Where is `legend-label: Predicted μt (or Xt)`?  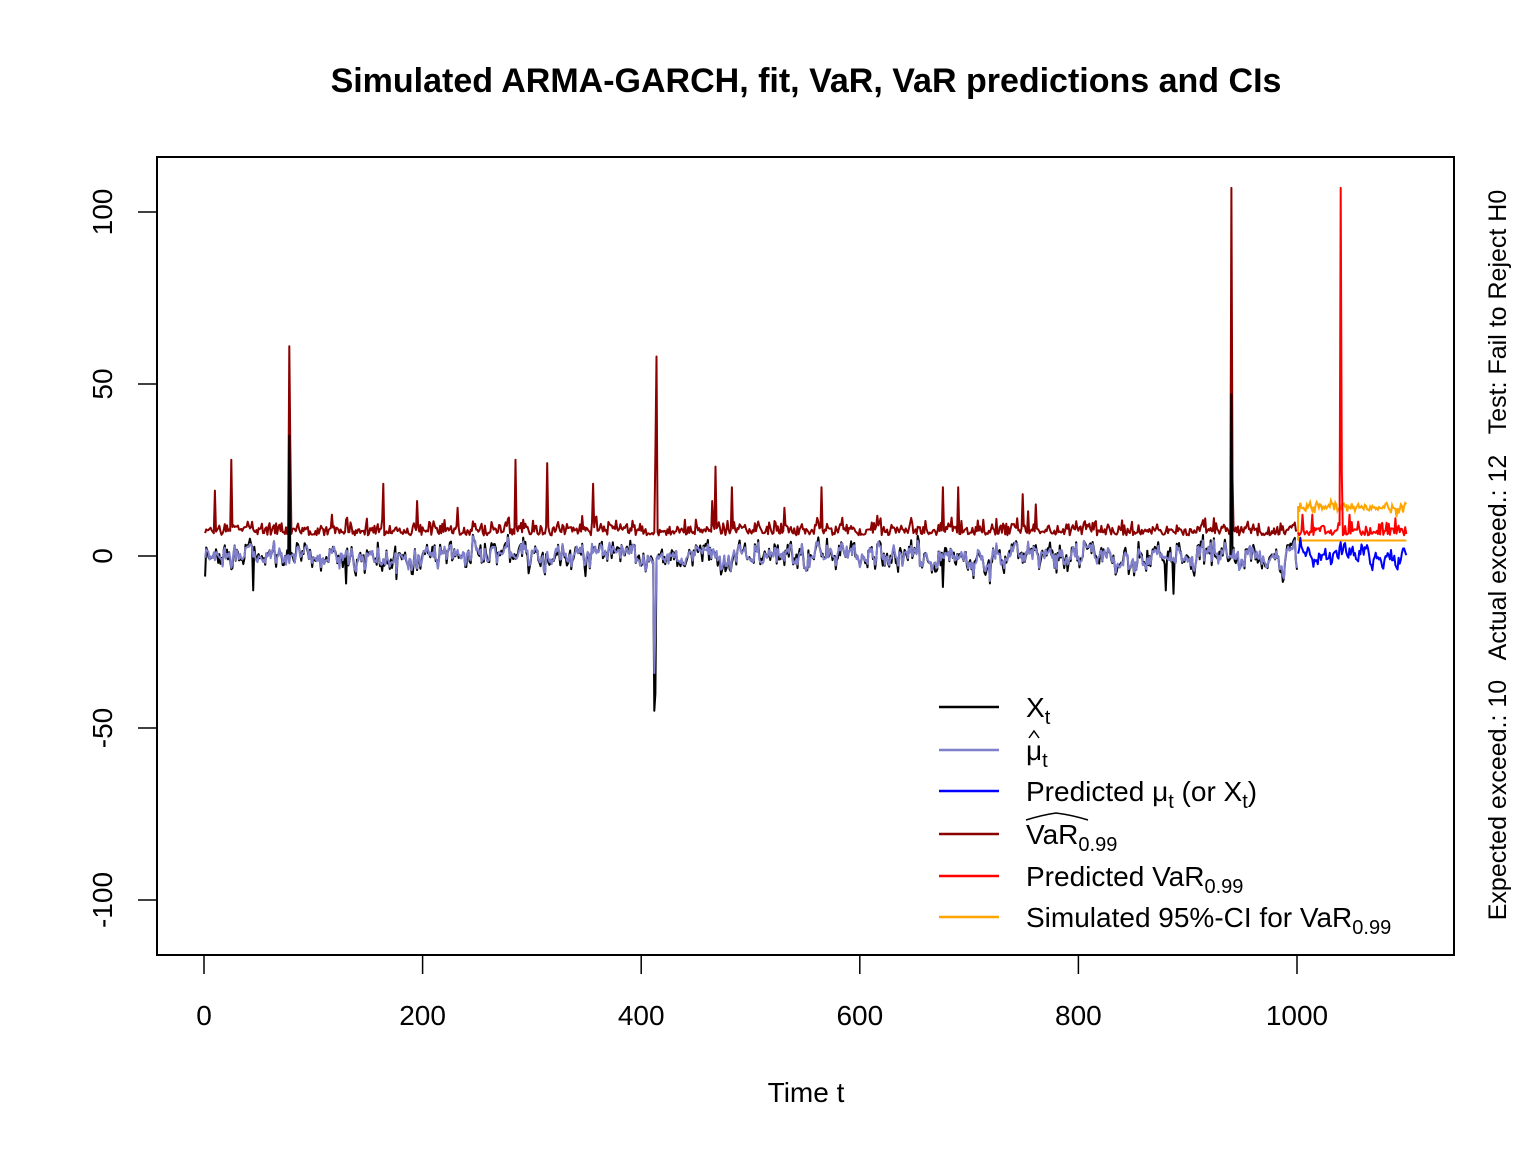 legend-label: Predicted μt (or Xt) is located at coordinates (1141, 794).